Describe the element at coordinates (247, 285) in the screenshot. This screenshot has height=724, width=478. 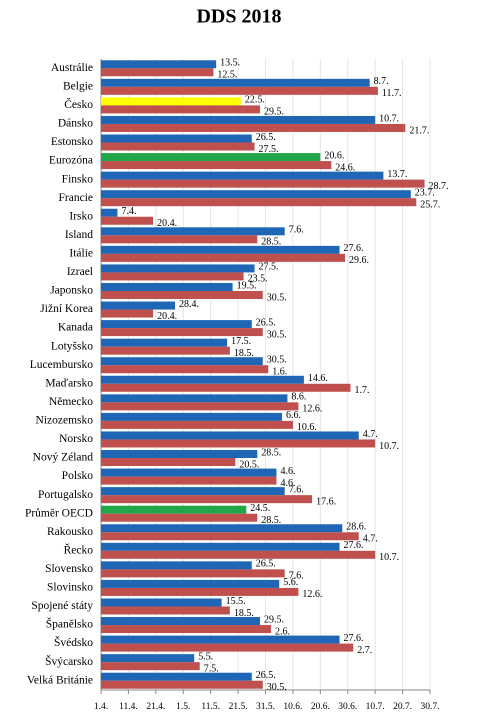
I see `data-label: 19.5.` at that location.